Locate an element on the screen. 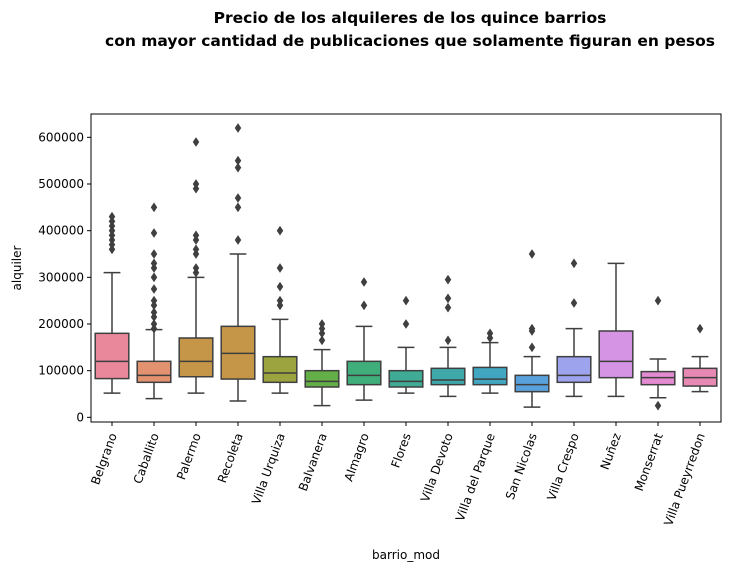 This screenshot has height=572, width=741. y-tick-label: 300000 is located at coordinates (61, 277).